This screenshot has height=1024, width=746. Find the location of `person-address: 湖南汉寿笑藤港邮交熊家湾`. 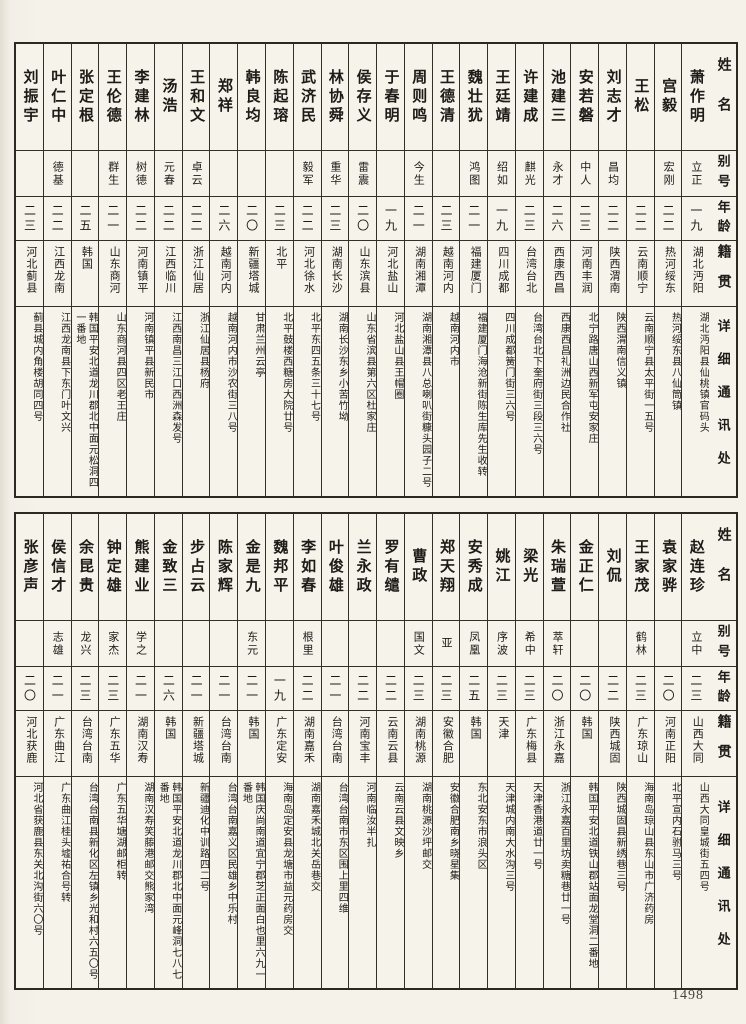

person-address: 湖南汉寿笑藤港邮交熊家湾 is located at coordinates (140, 882).